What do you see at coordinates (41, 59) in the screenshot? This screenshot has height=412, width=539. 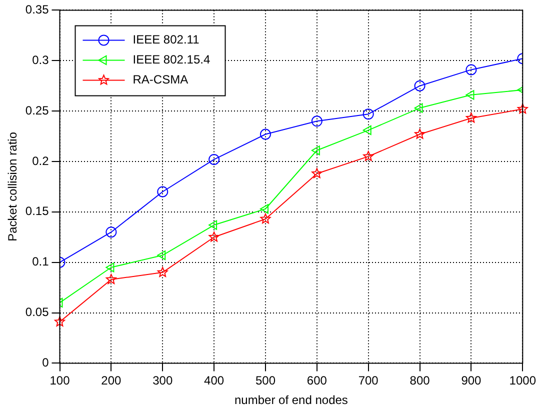 I see `y-tick-label: 0.3` at bounding box center [41, 59].